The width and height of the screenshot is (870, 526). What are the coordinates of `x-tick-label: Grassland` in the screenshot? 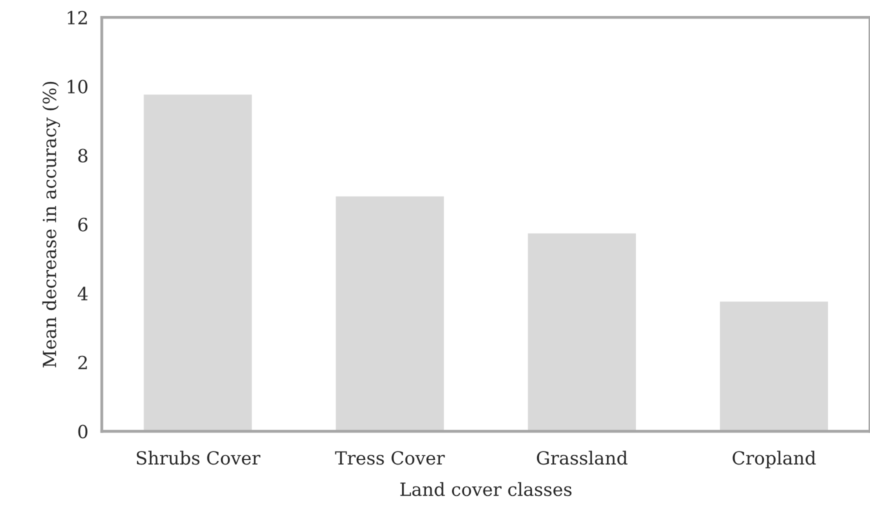 It's located at (582, 457).